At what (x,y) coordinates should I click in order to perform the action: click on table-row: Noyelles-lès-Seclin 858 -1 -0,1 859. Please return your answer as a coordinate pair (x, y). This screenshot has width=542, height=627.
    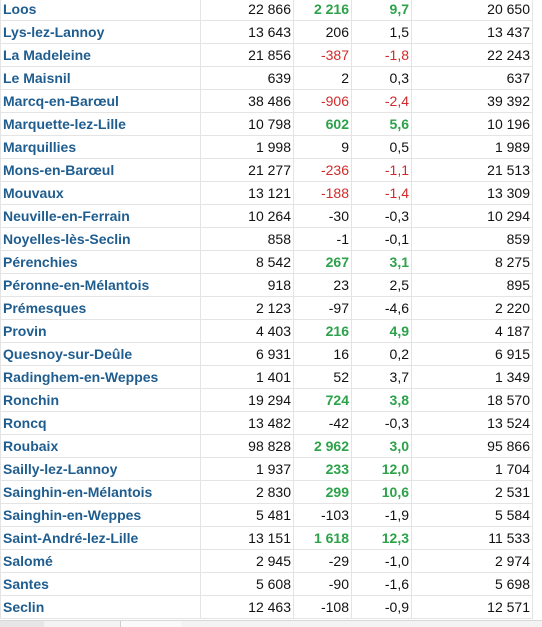
    Looking at the image, I should click on (266, 239).